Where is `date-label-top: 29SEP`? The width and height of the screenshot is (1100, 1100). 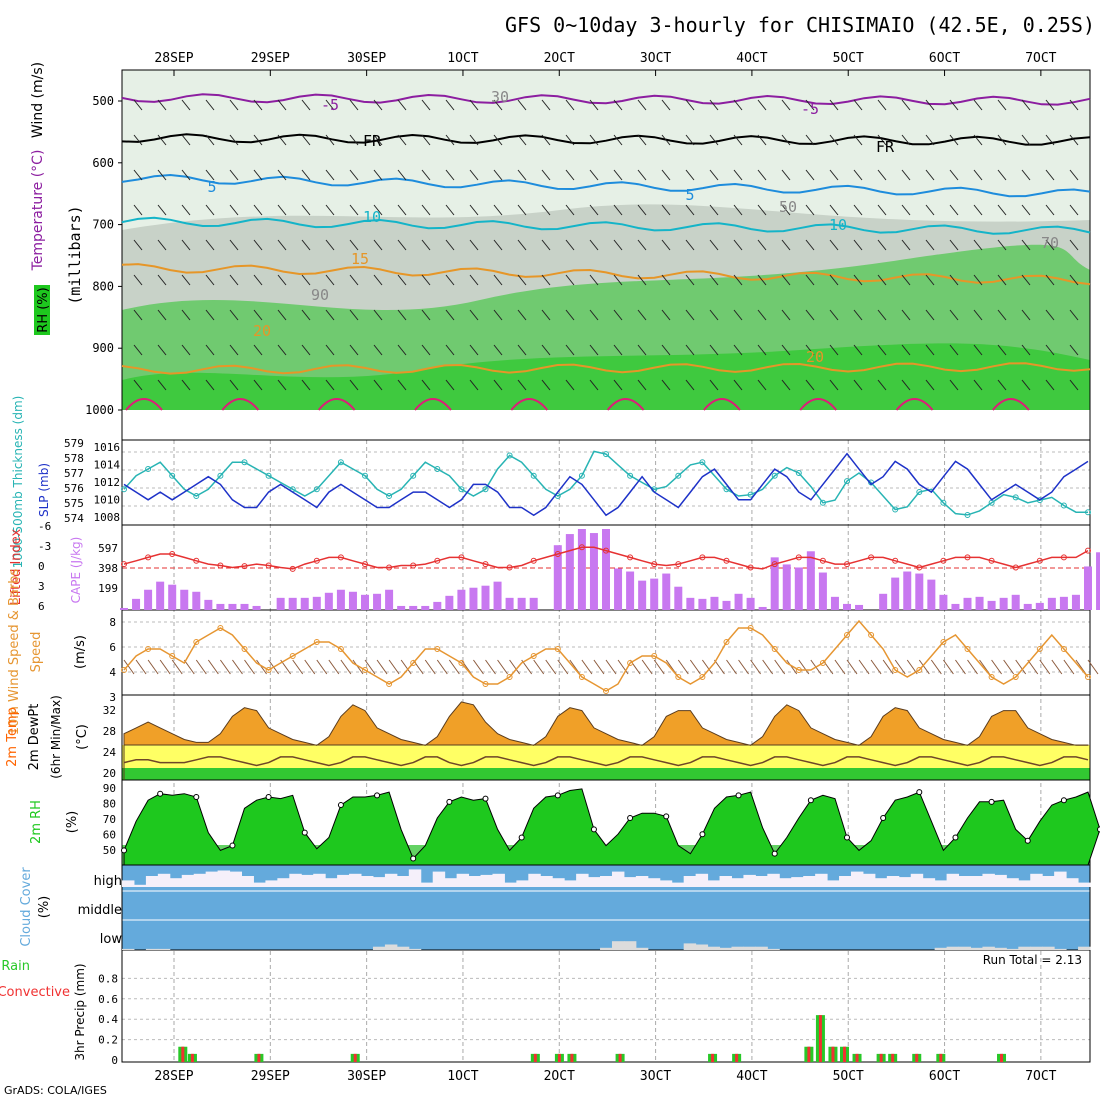
date-label-top: 29SEP is located at coordinates (270, 58).